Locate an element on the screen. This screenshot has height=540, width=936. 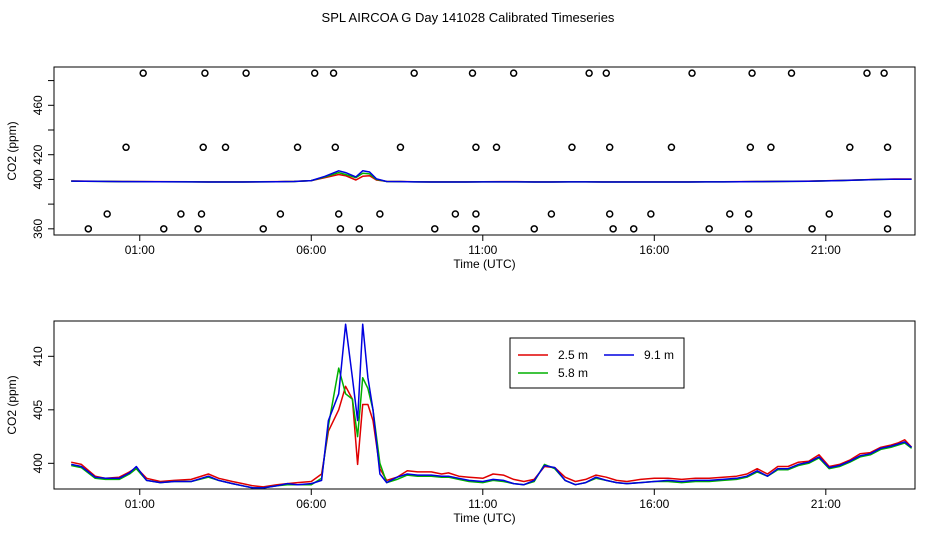
y-tick-label: 420 is located at coordinates (38, 154).